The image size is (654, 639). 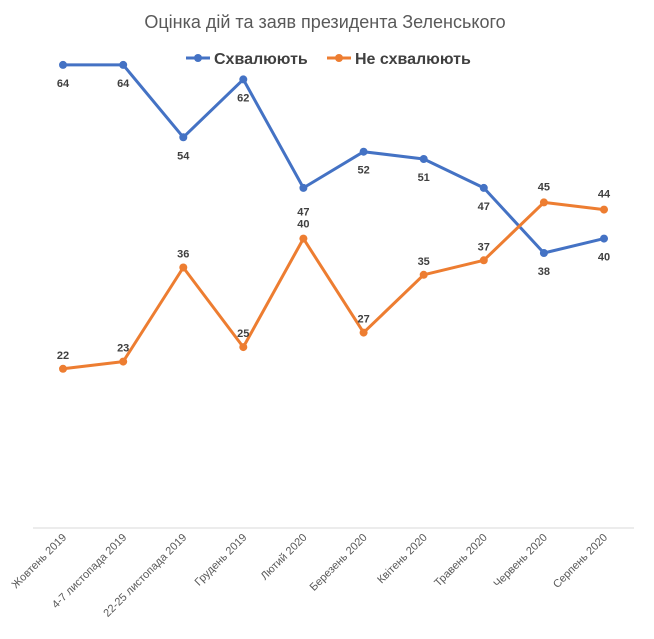 I want to click on legend-label: Схвалюють, so click(x=261, y=59).